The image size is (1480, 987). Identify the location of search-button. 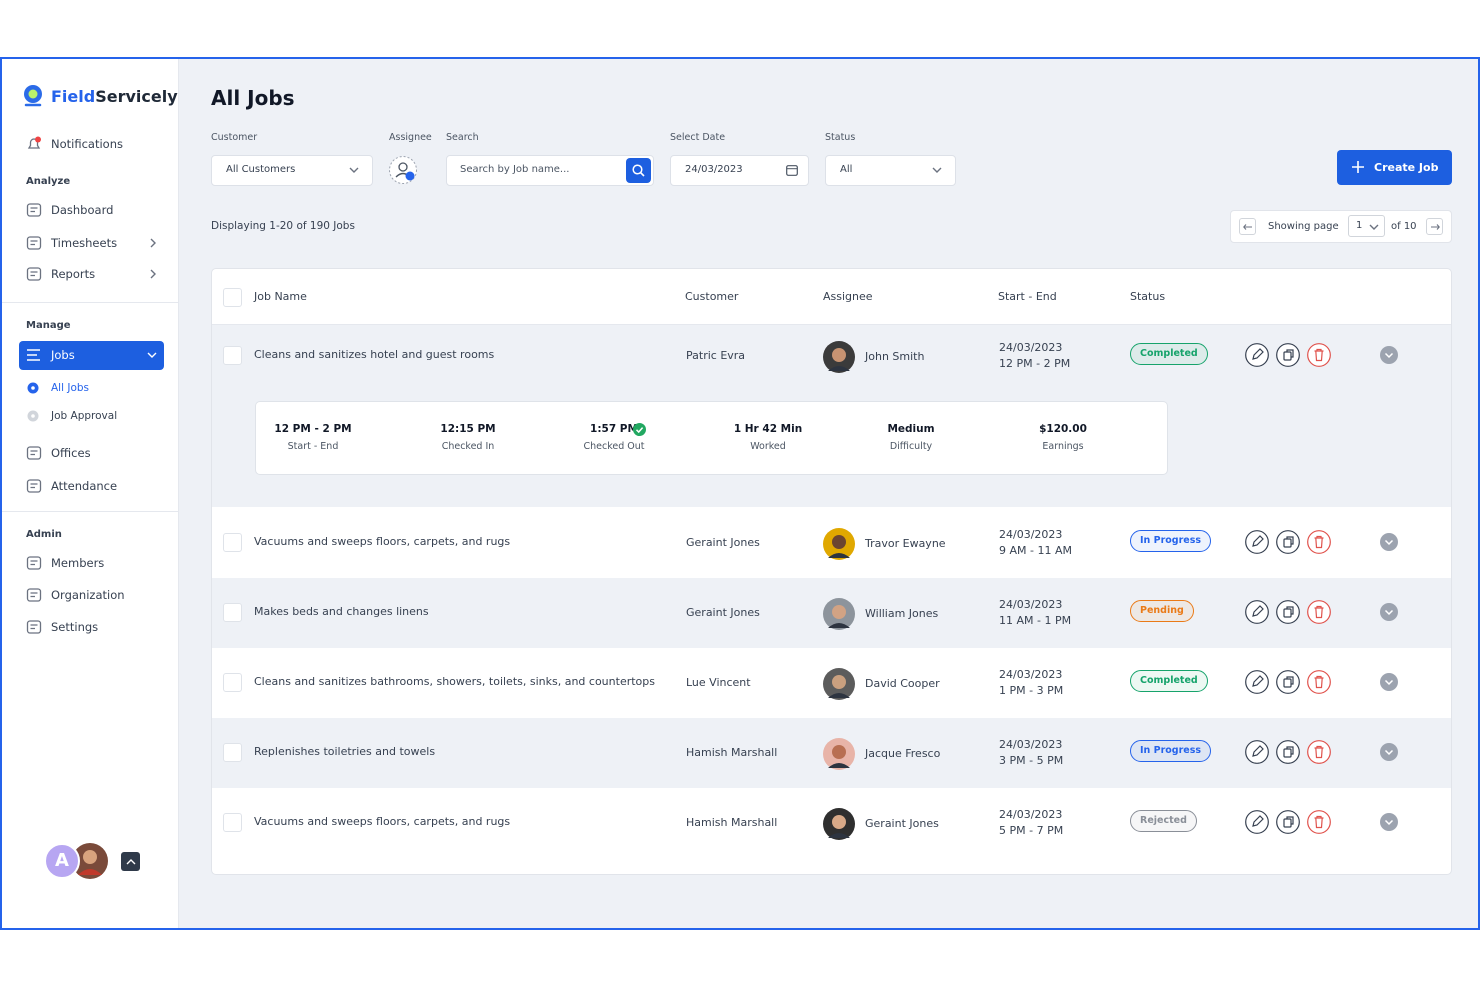
(638, 170).